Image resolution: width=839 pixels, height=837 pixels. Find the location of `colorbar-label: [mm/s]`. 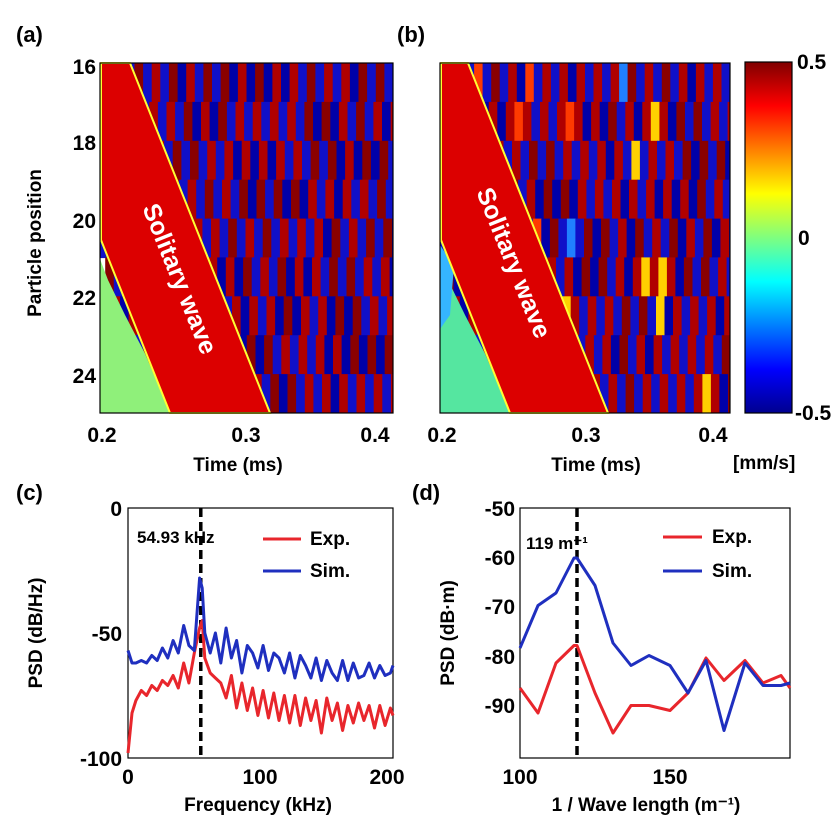

colorbar-label: [mm/s] is located at coordinates (764, 463).